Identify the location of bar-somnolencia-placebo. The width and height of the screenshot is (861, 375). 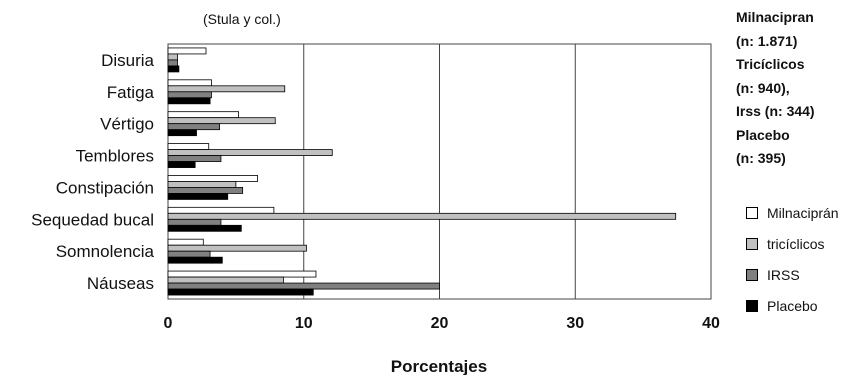
(195, 260).